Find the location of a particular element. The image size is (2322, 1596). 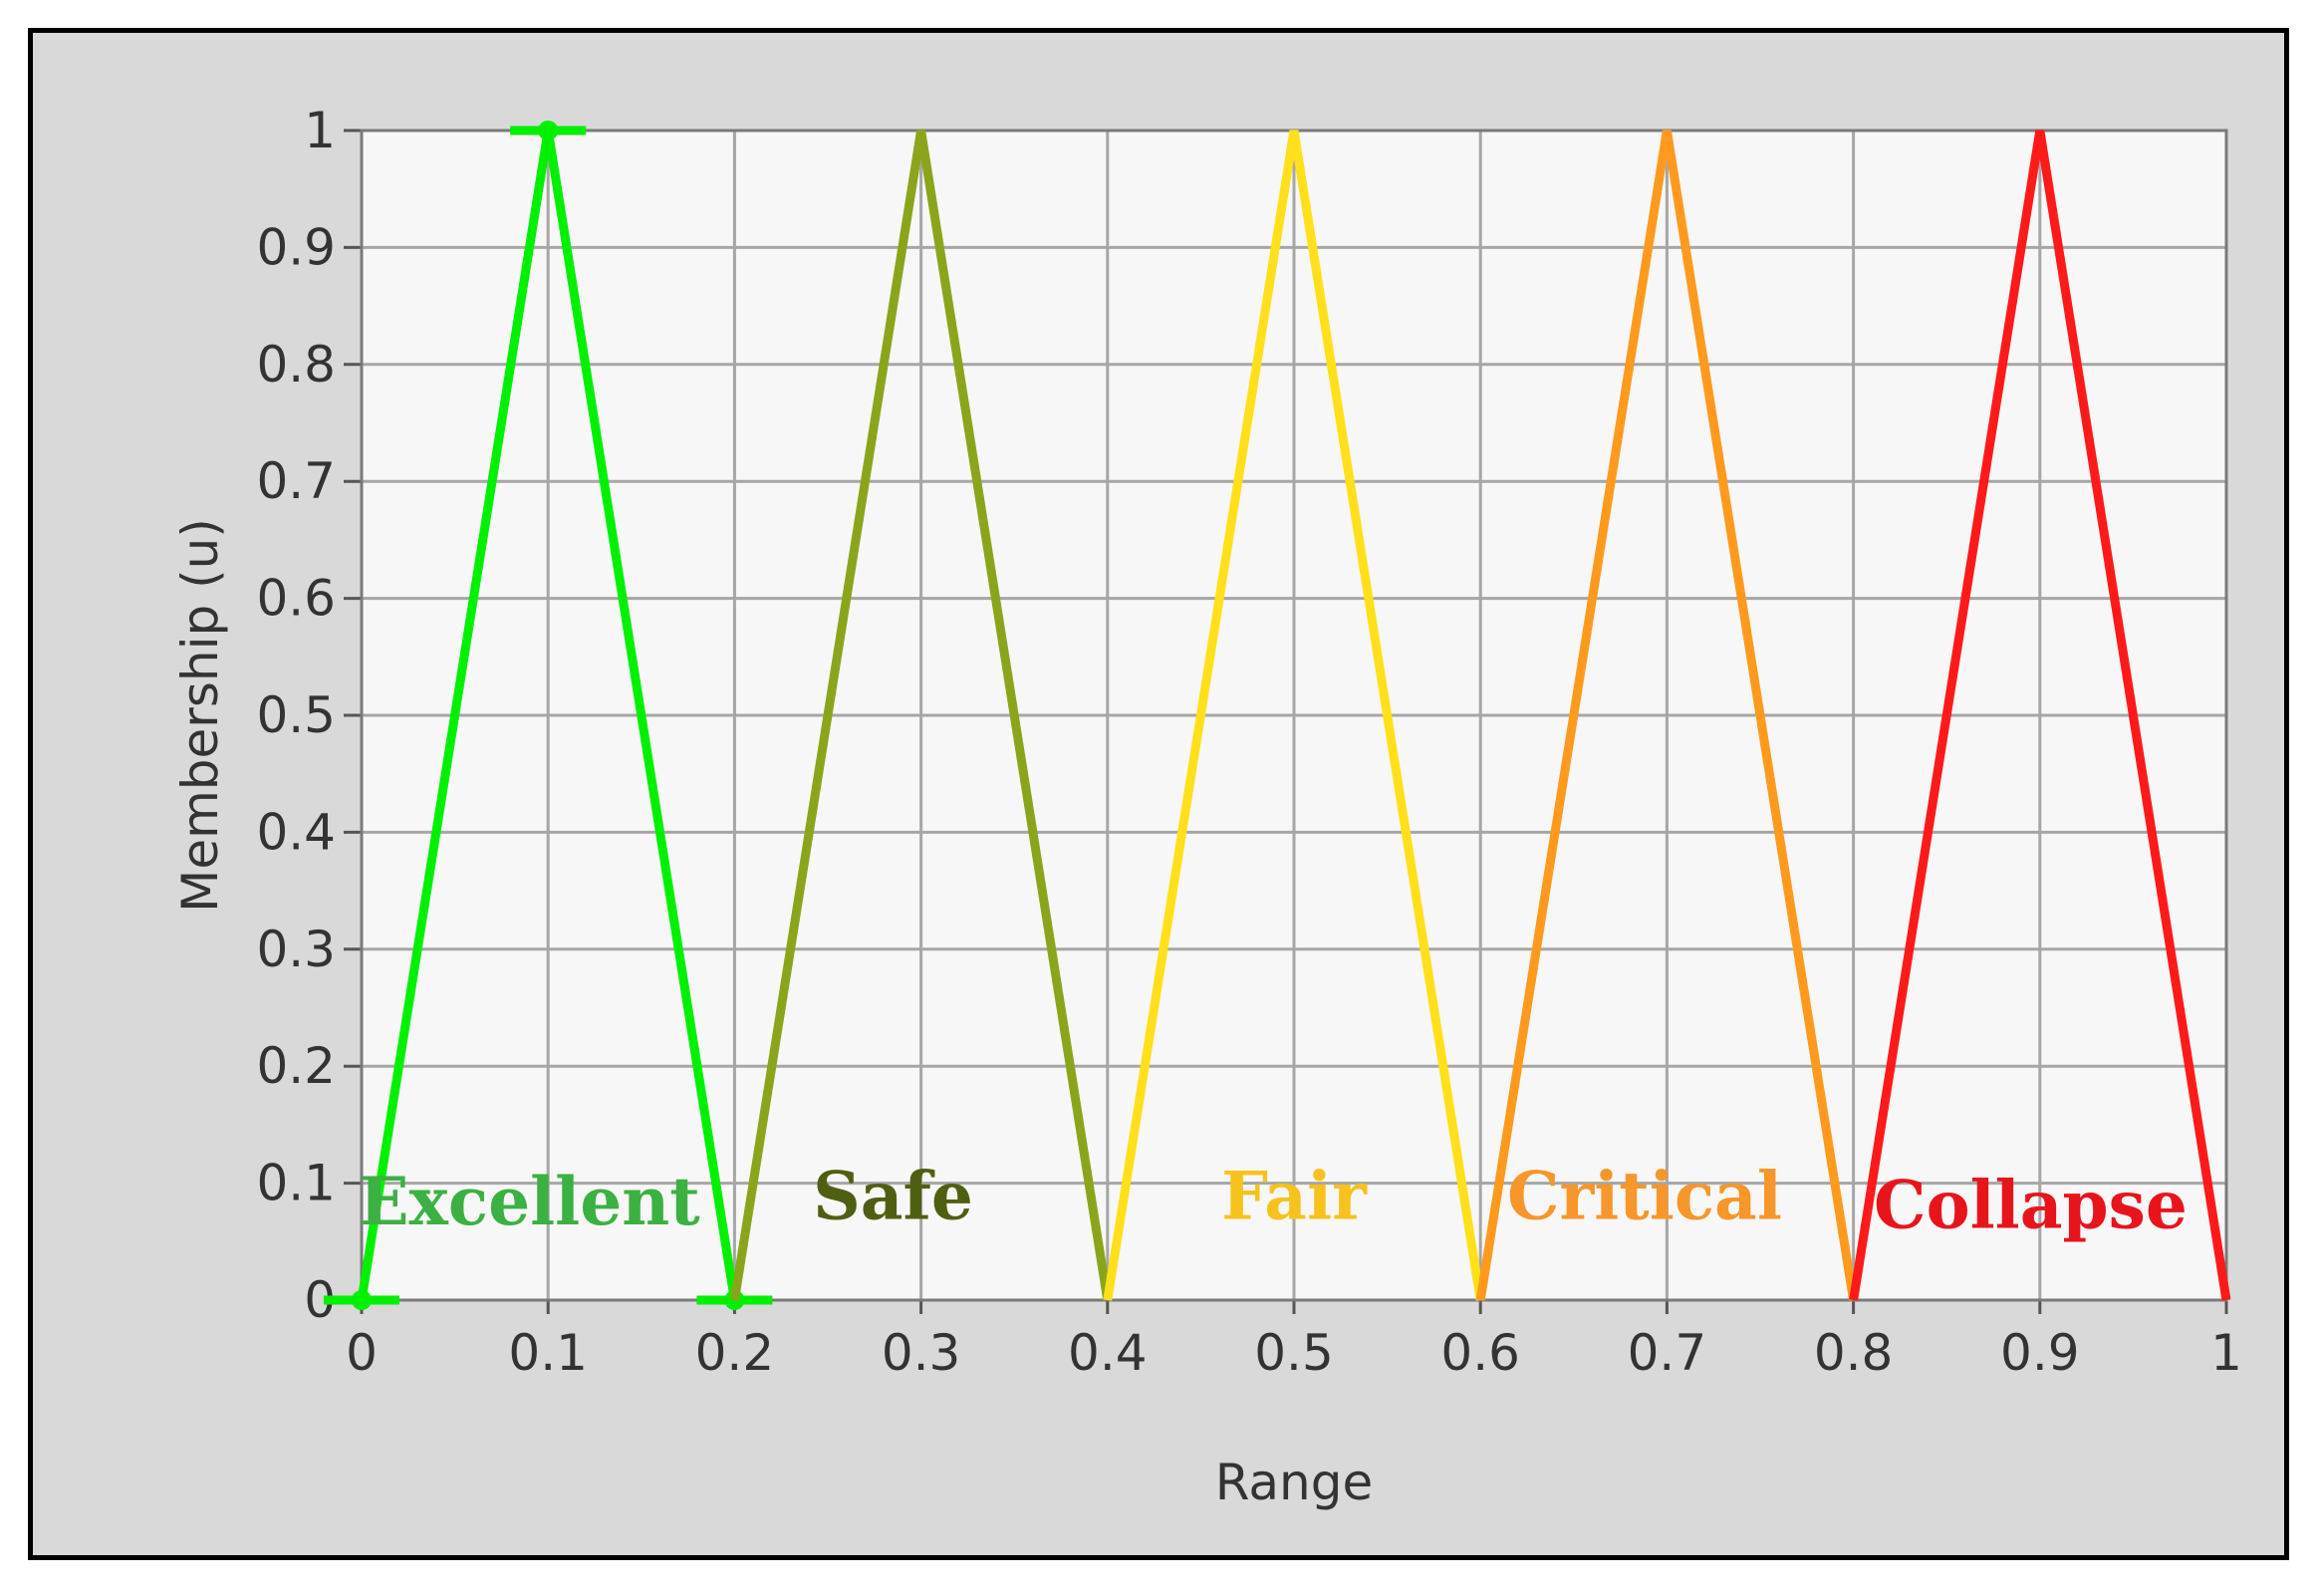

x-axis-title: Range is located at coordinates (1294, 1482).